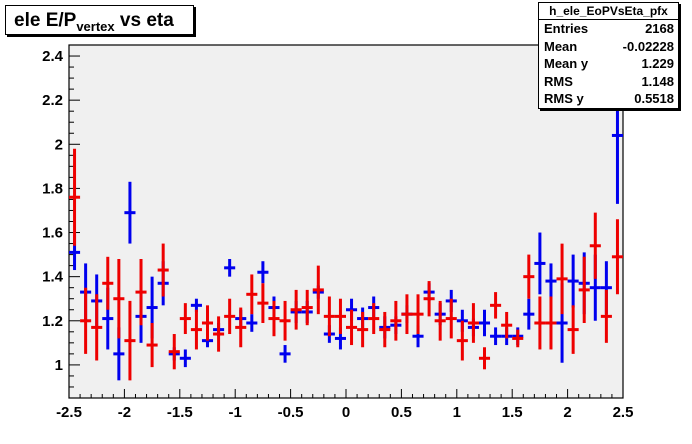 The width and height of the screenshot is (692, 444). I want to click on y-tick-label: 1.6, so click(52, 233).